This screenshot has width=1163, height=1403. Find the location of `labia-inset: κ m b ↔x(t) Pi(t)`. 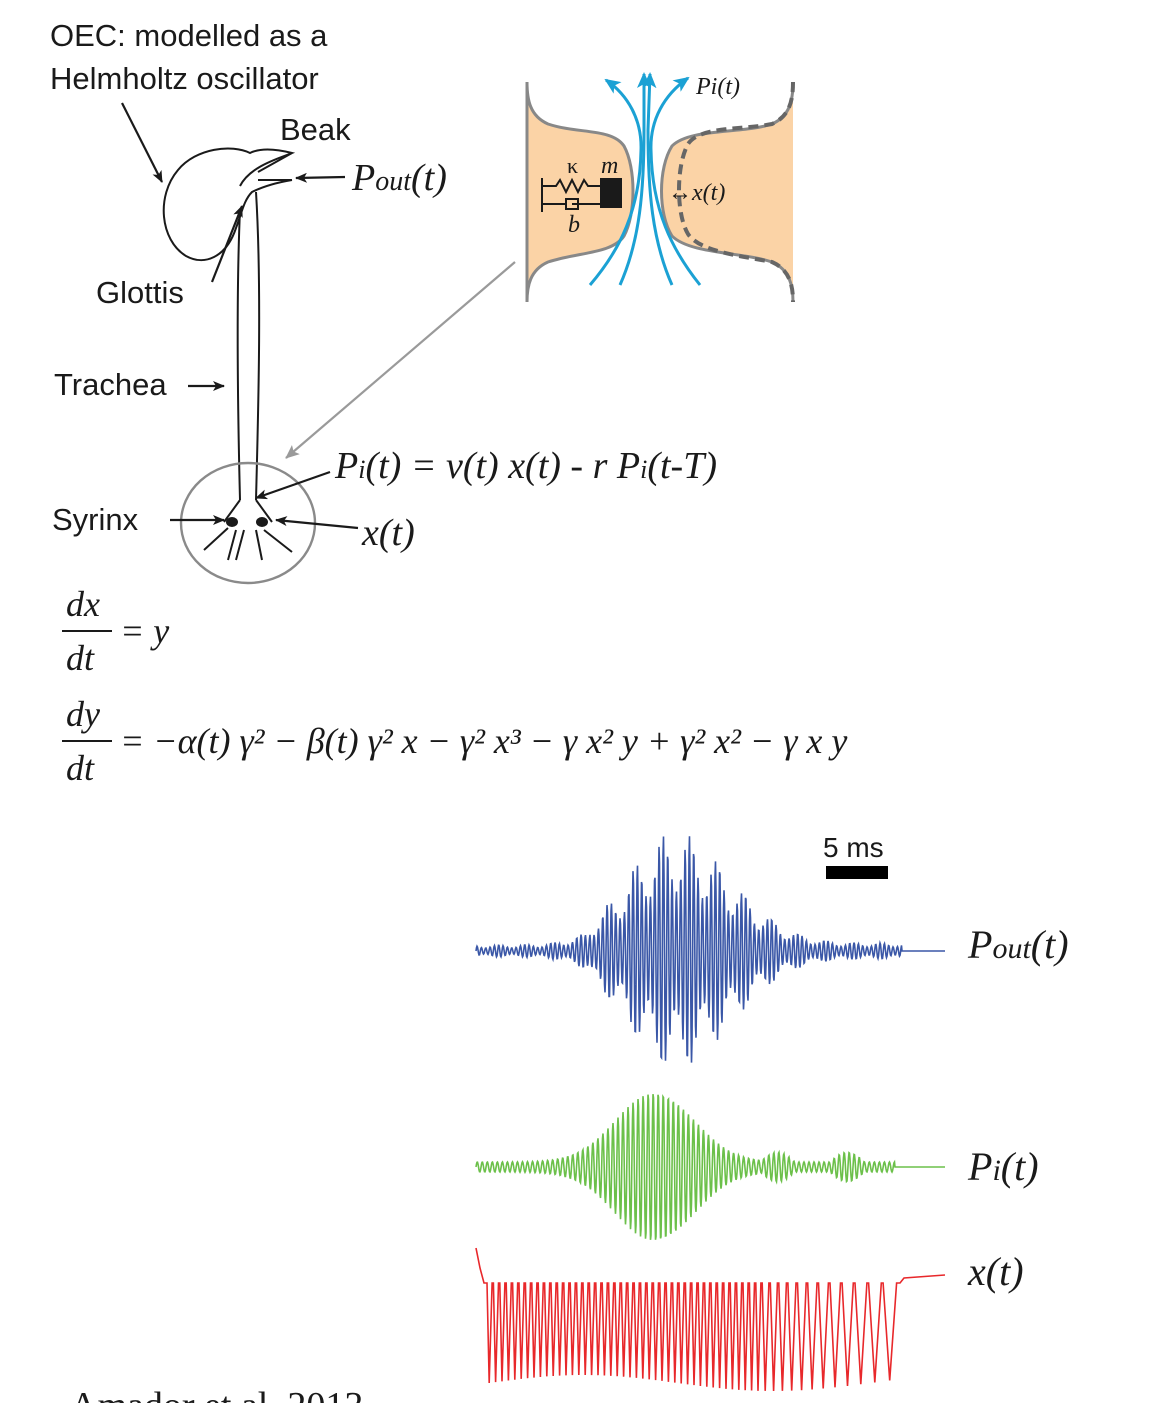

labia-inset: κ m b ↔x(t) Pi(t) is located at coordinates (660, 187).